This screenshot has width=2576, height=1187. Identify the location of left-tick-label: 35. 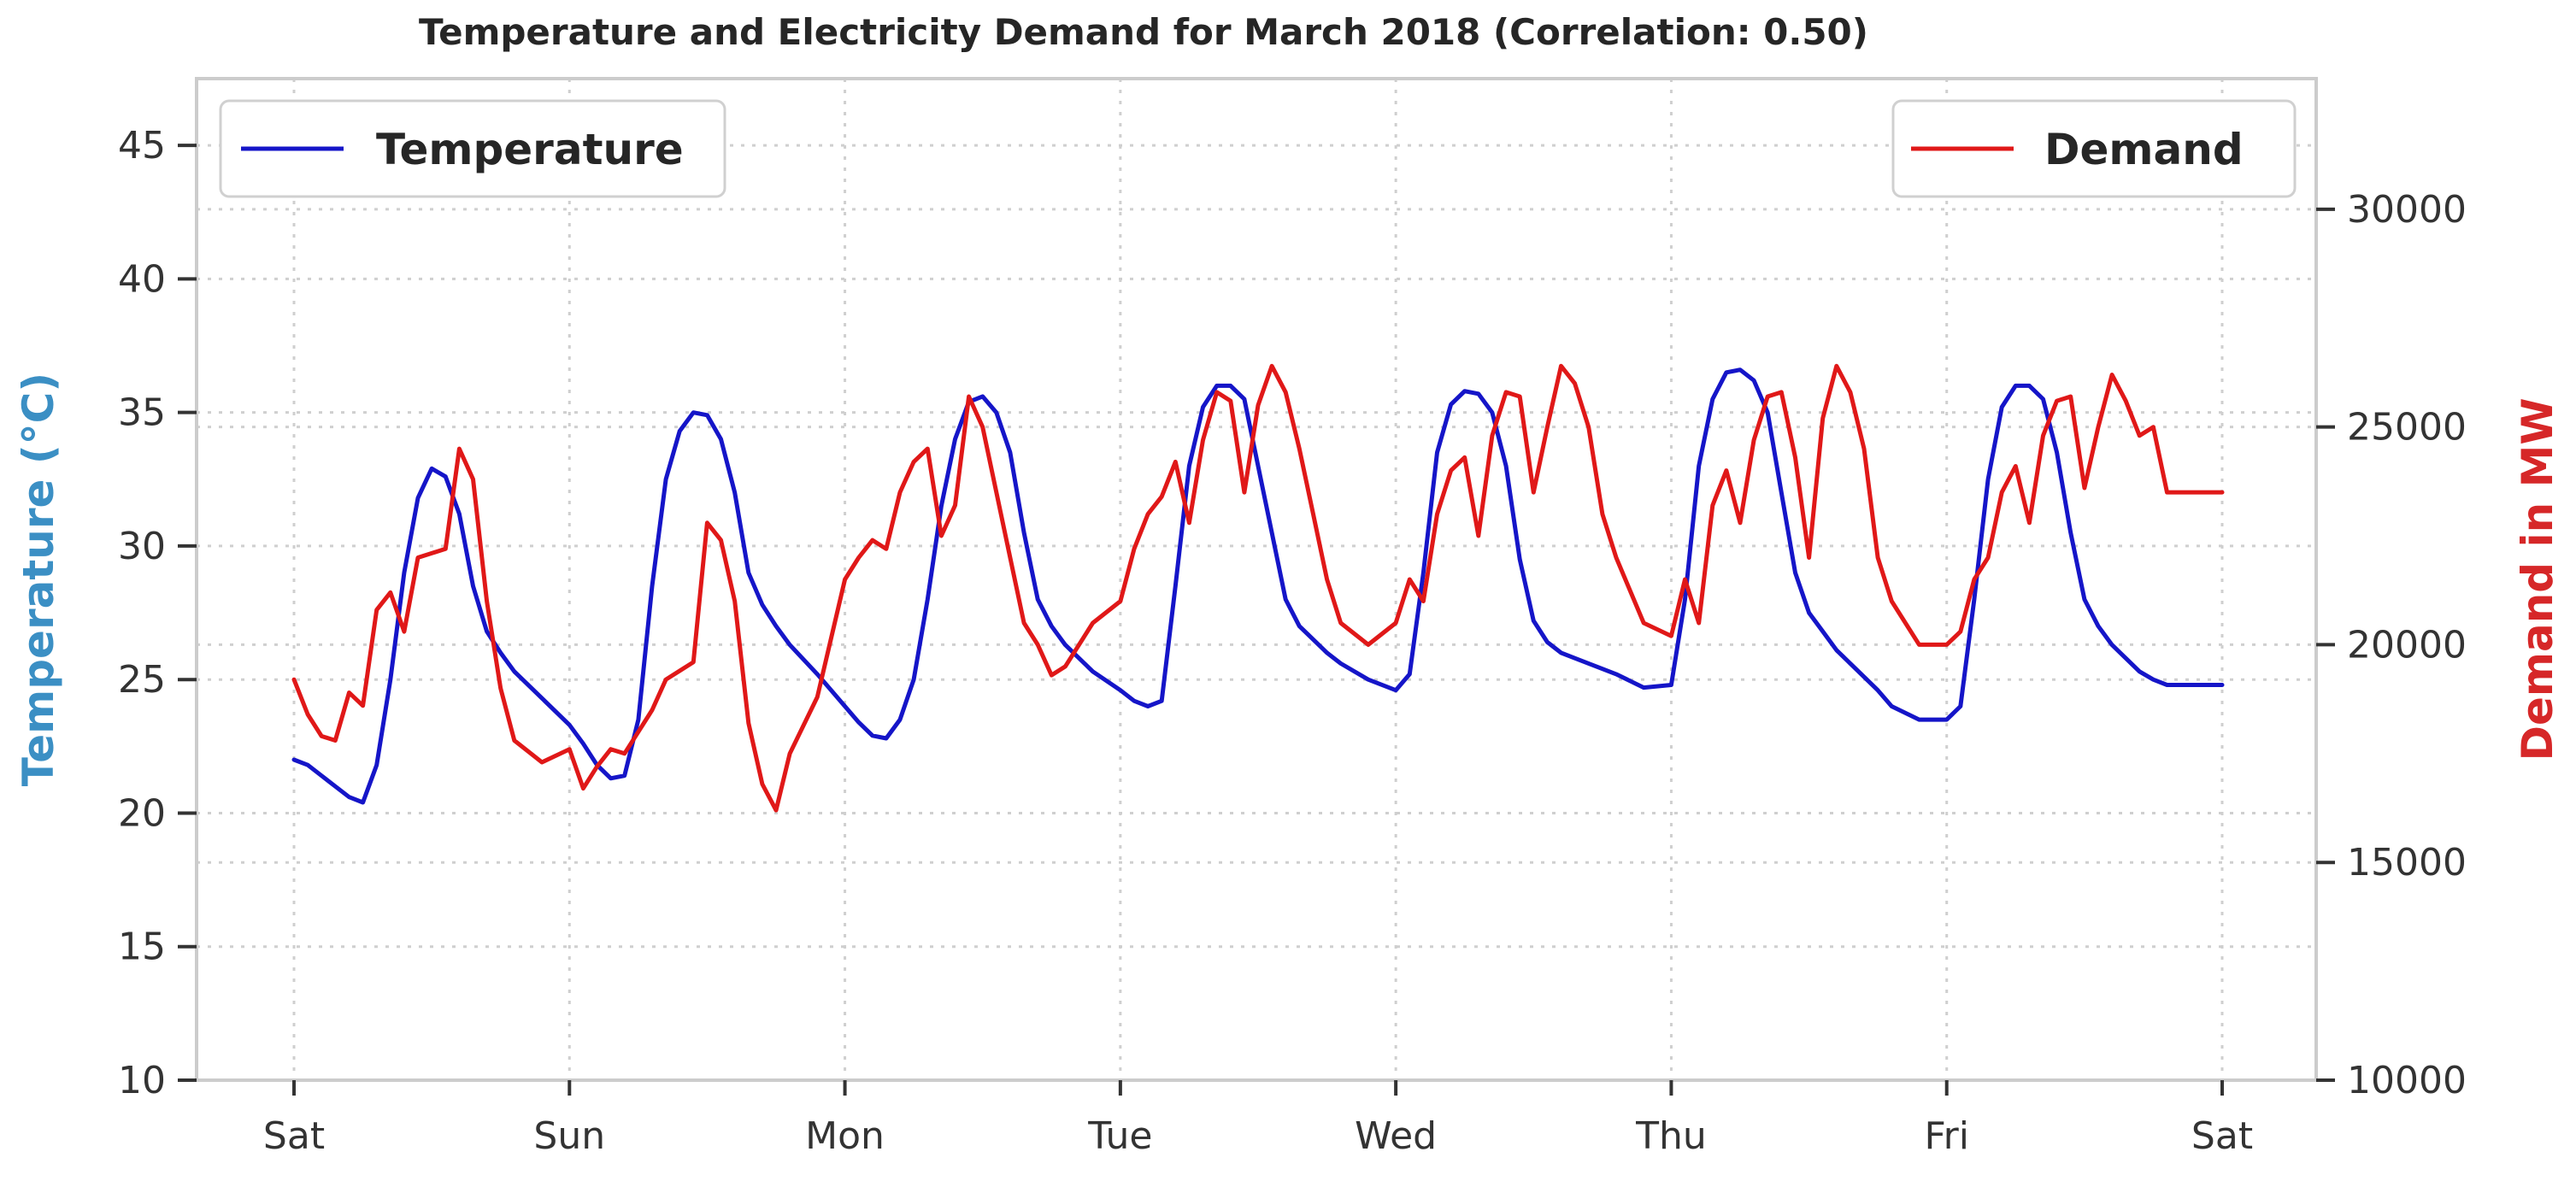
(142, 413).